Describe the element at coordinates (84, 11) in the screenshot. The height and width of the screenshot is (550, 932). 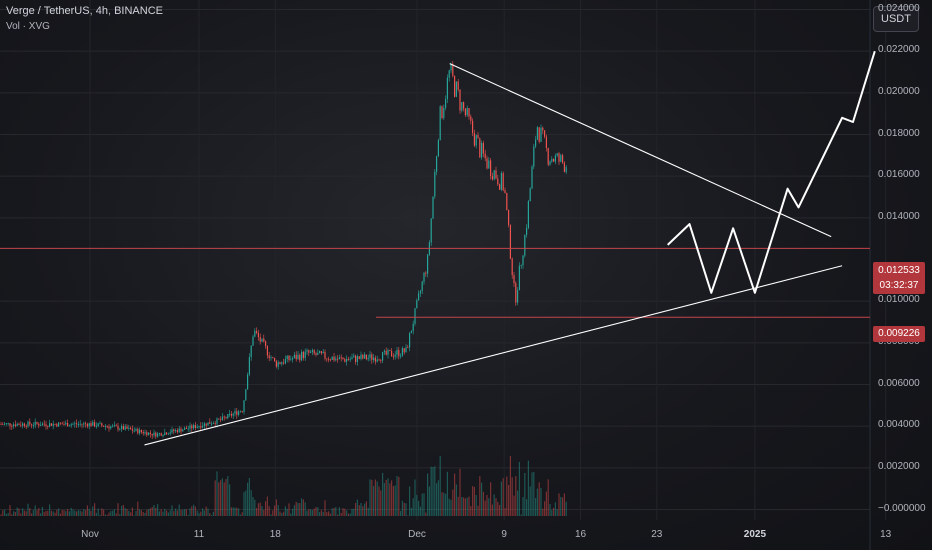
I see `symbol-title: Verge / TetherUS, 4h, BINANCE` at that location.